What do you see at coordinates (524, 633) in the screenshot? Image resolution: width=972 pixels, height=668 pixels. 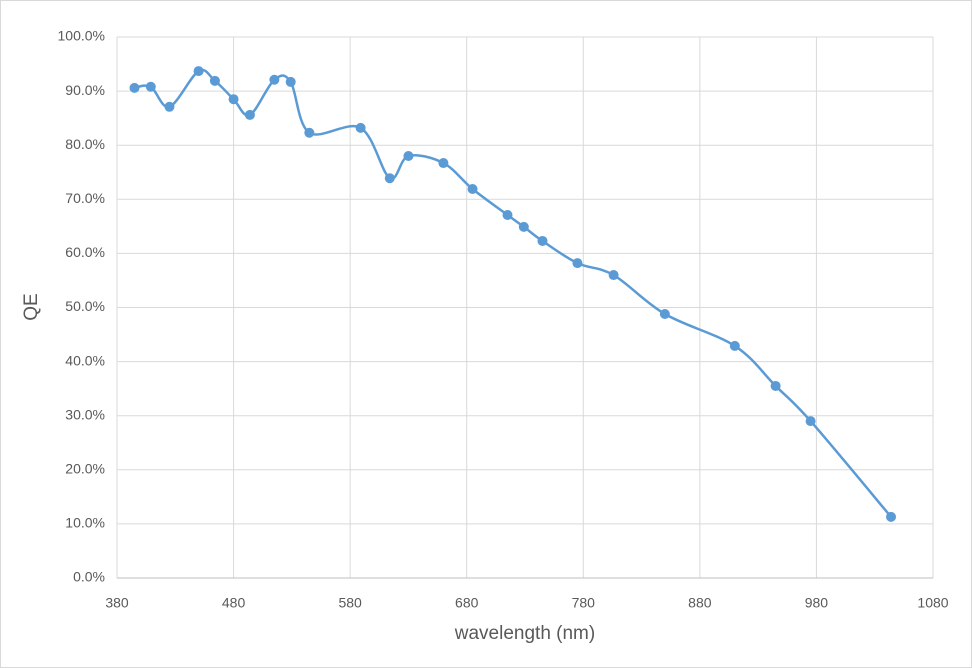 I see `x-axis-title: wavelength (nm)` at bounding box center [524, 633].